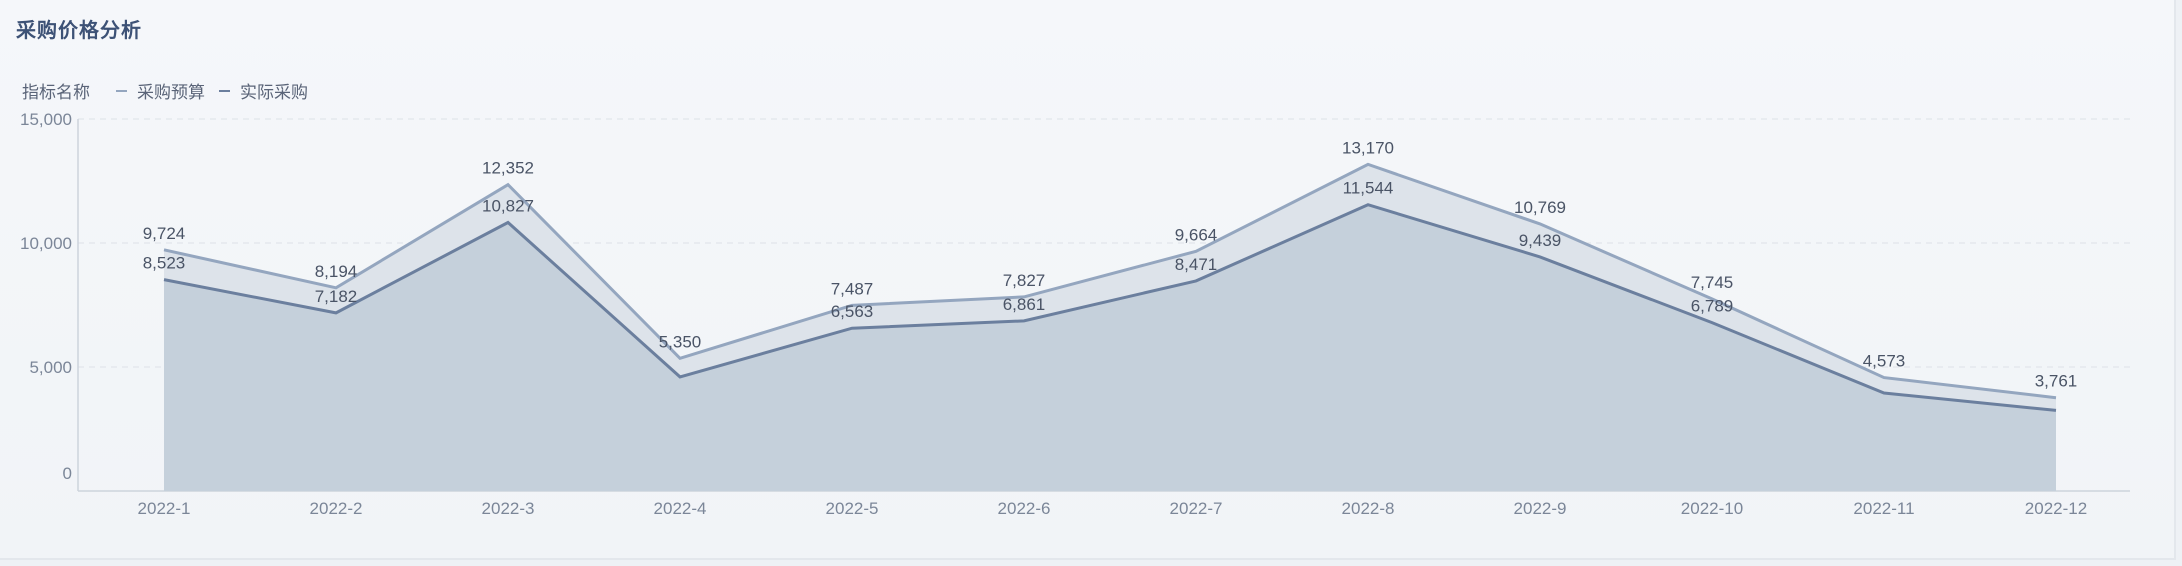 The image size is (2182, 566). What do you see at coordinates (1712, 508) in the screenshot?
I see `x-tick-label: 2022-10` at bounding box center [1712, 508].